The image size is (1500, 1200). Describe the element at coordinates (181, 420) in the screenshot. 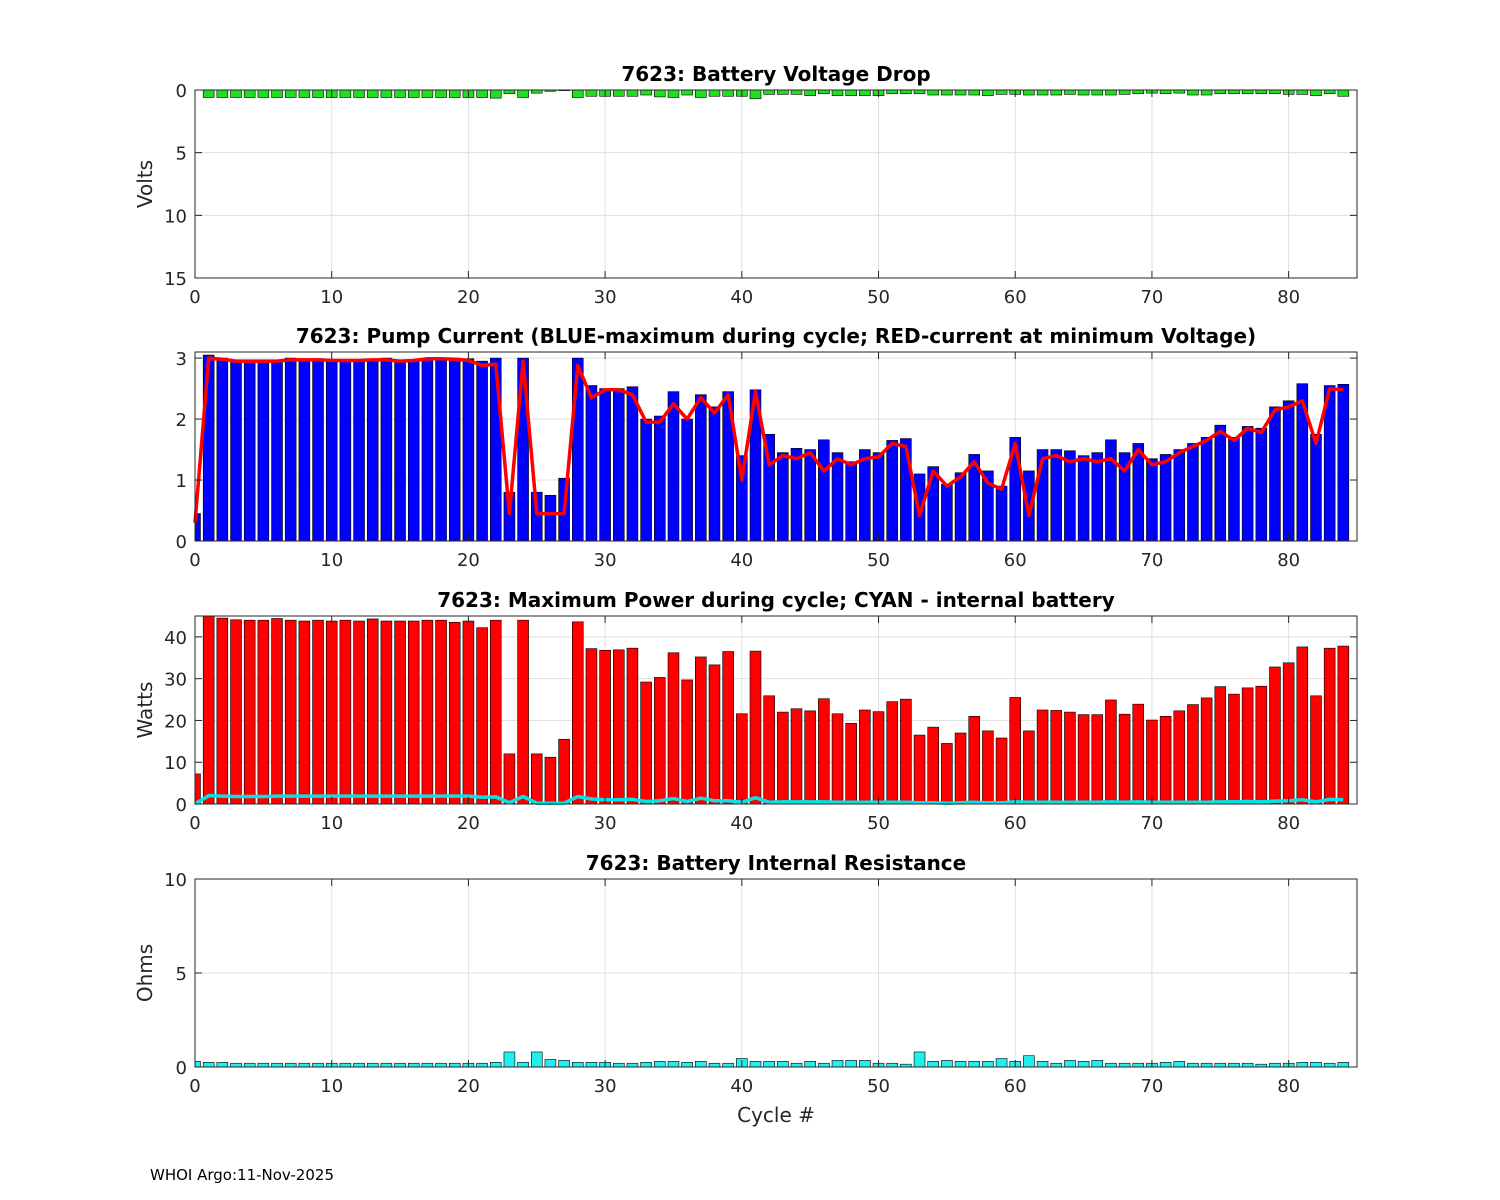

I see `y-tick-label: 2` at that location.